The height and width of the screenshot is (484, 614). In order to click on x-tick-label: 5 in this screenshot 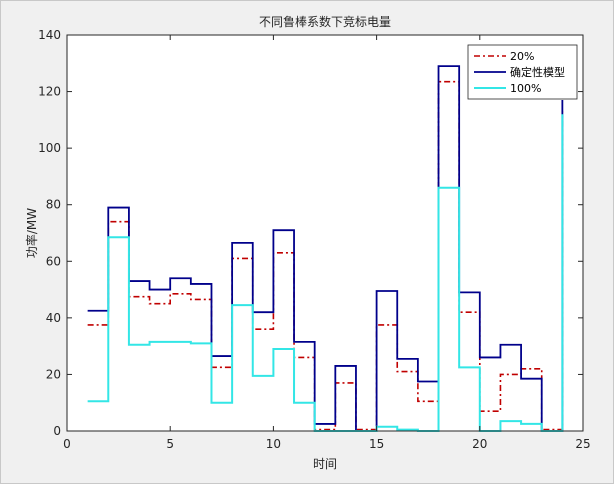, I will do `click(170, 444)`.